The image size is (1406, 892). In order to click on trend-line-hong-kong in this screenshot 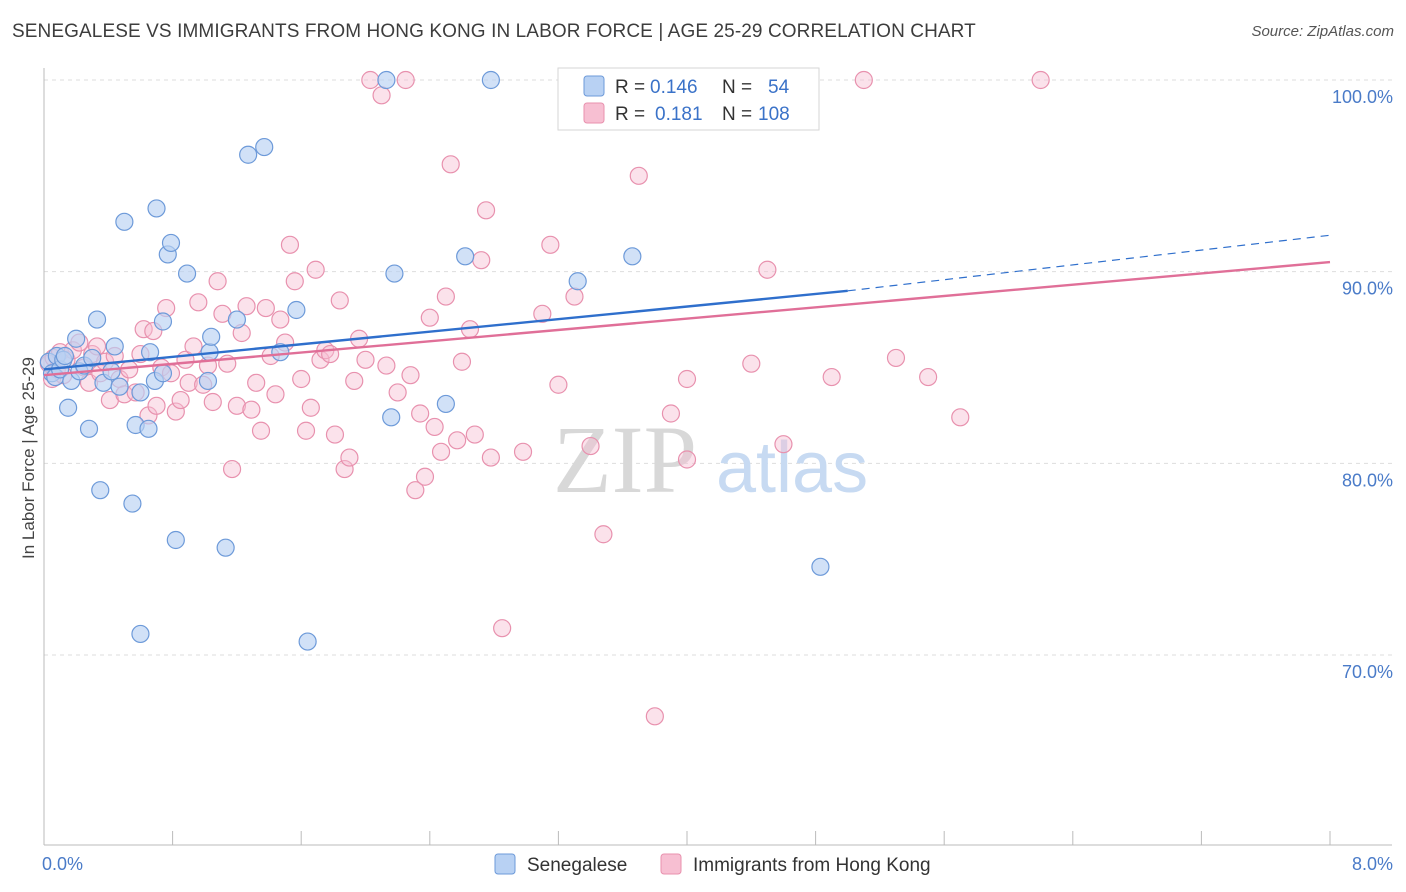, I will do `click(687, 318)`.